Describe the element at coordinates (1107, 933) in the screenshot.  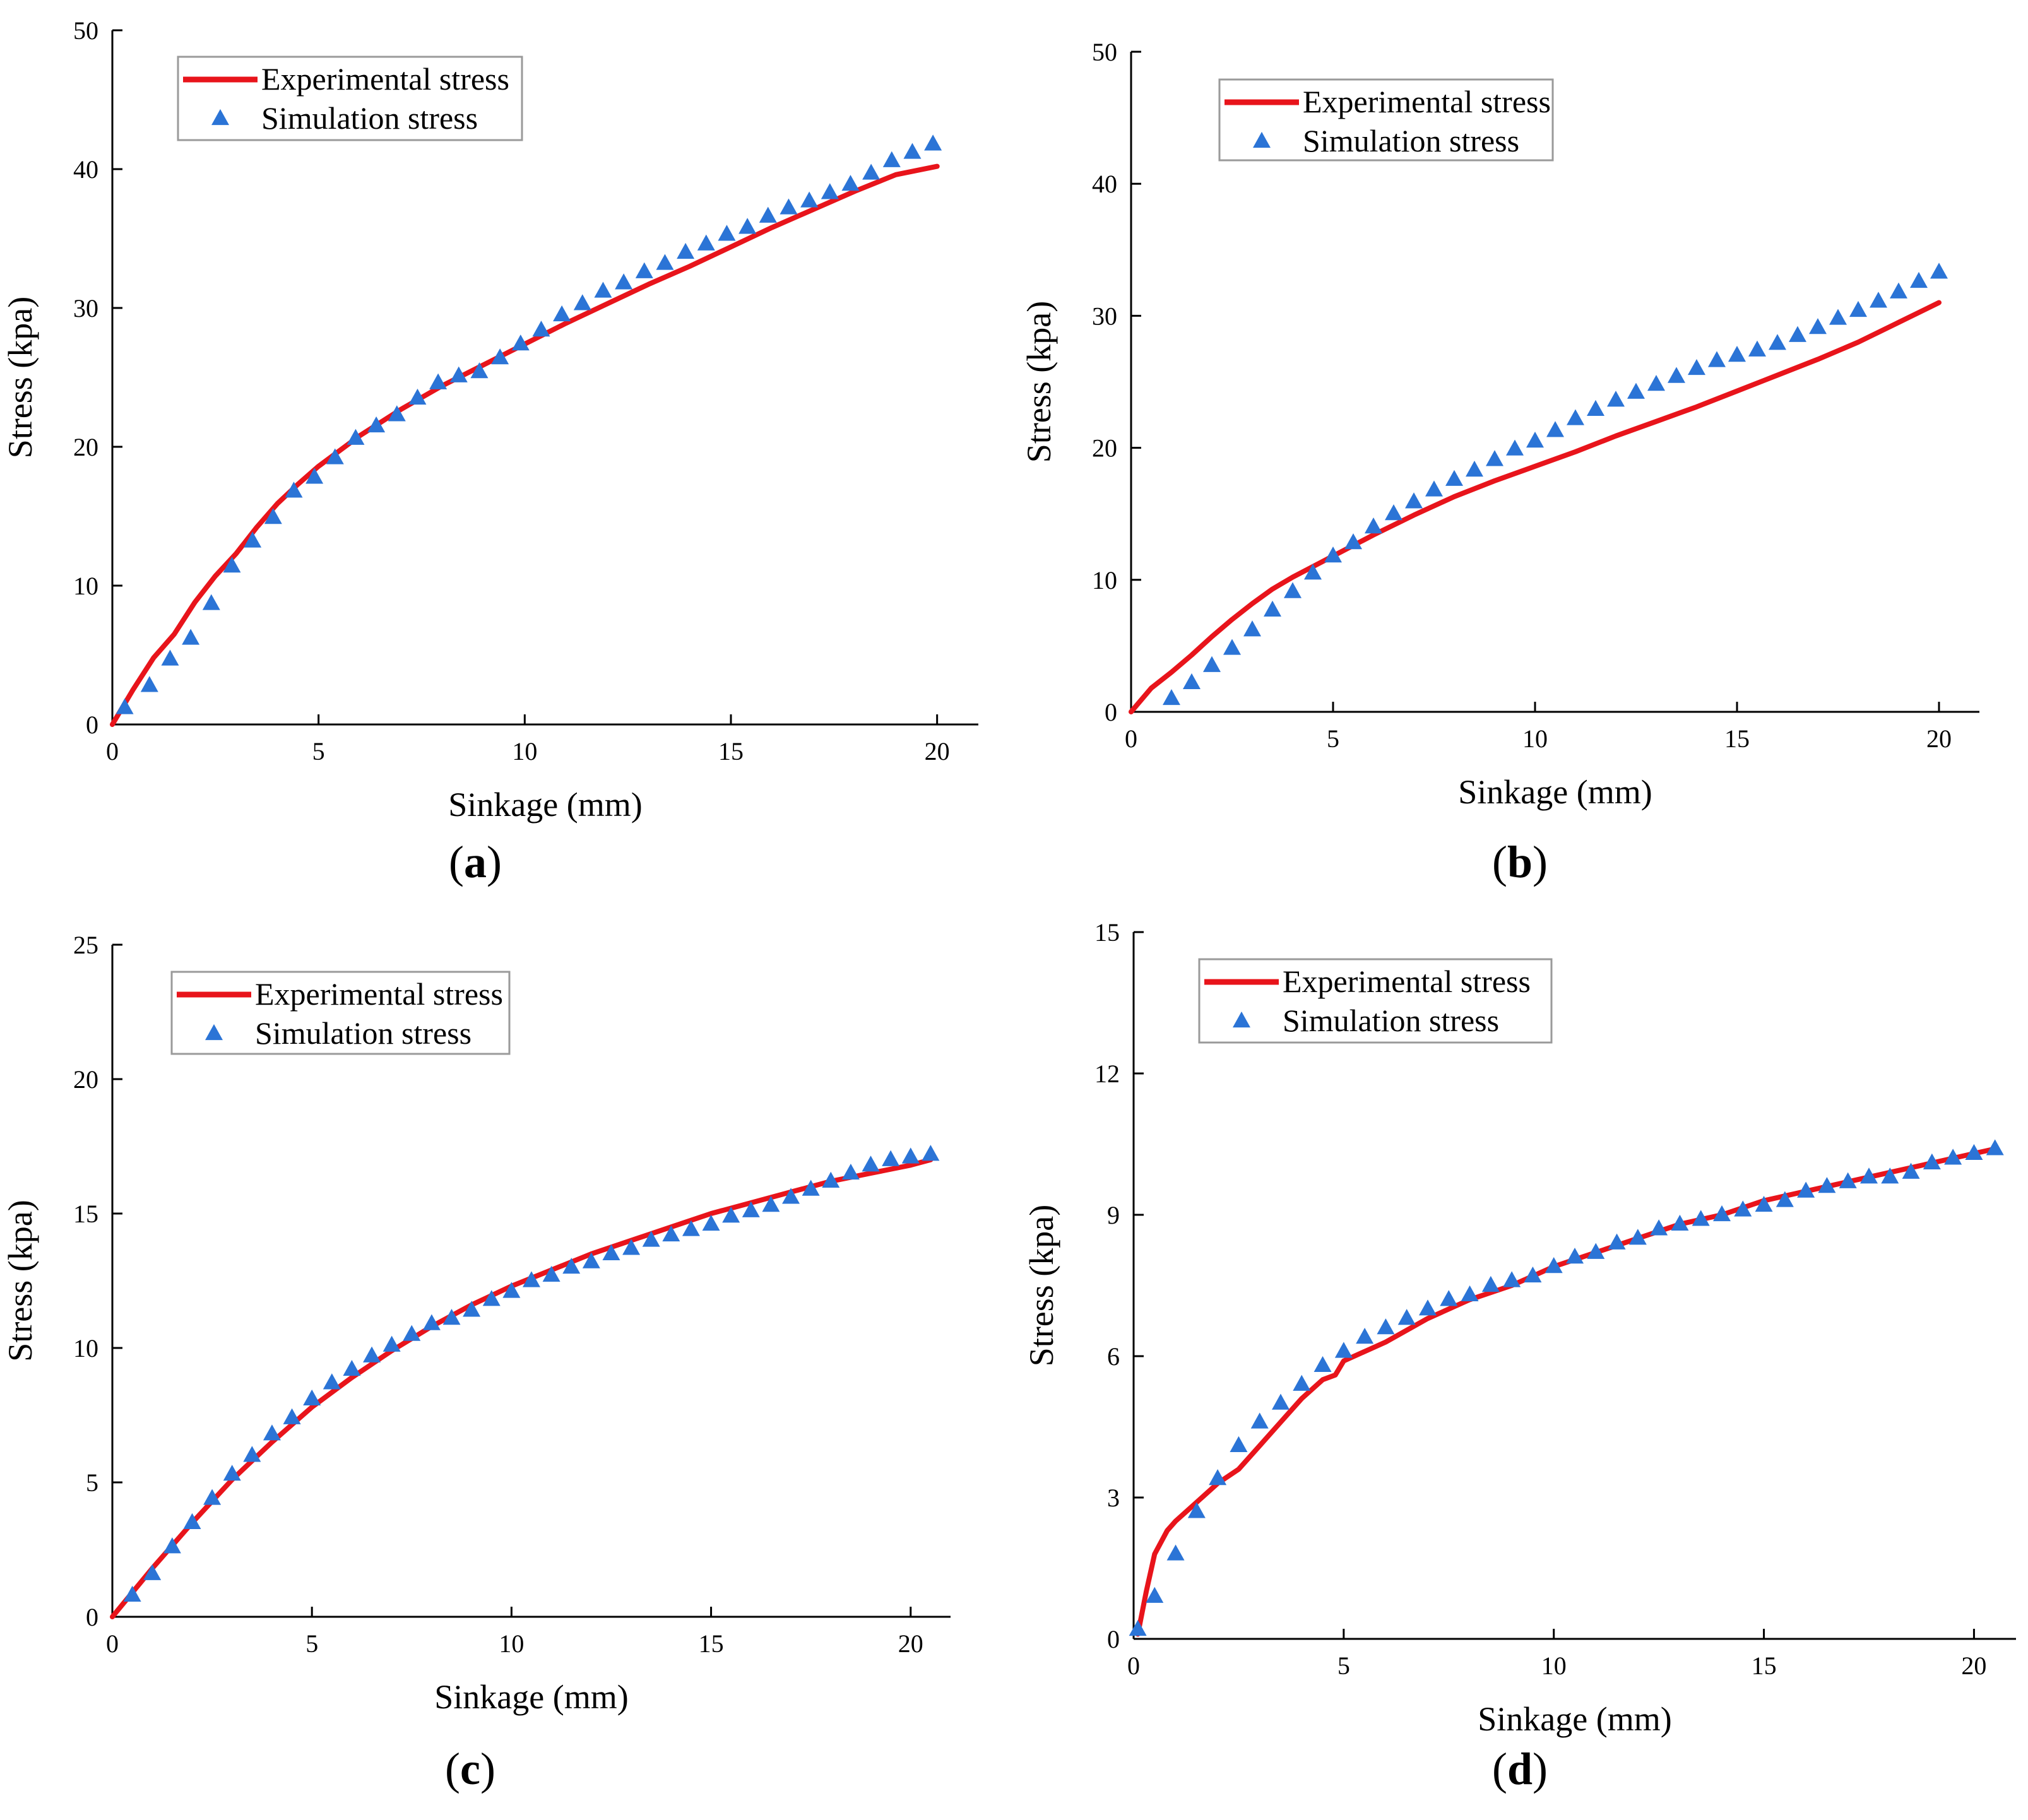
I see `y-tick-label: 15` at that location.